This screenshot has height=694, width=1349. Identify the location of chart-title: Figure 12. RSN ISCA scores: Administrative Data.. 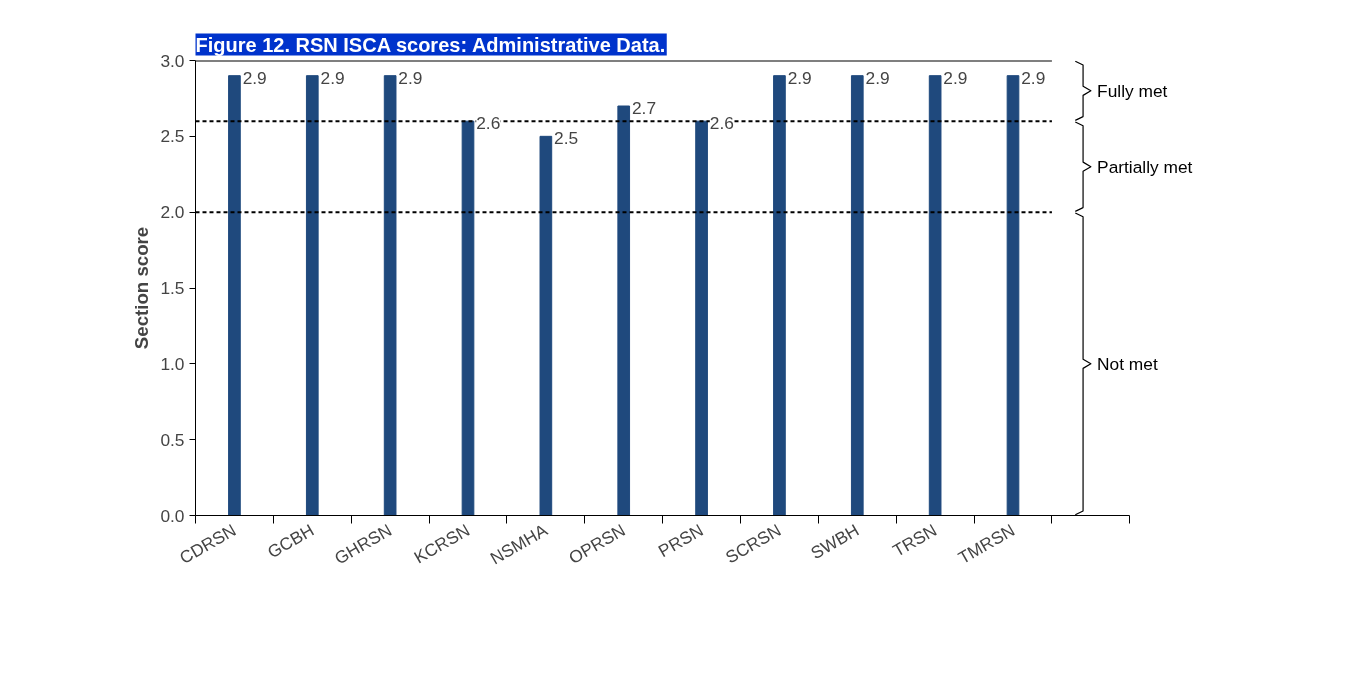
(430, 44).